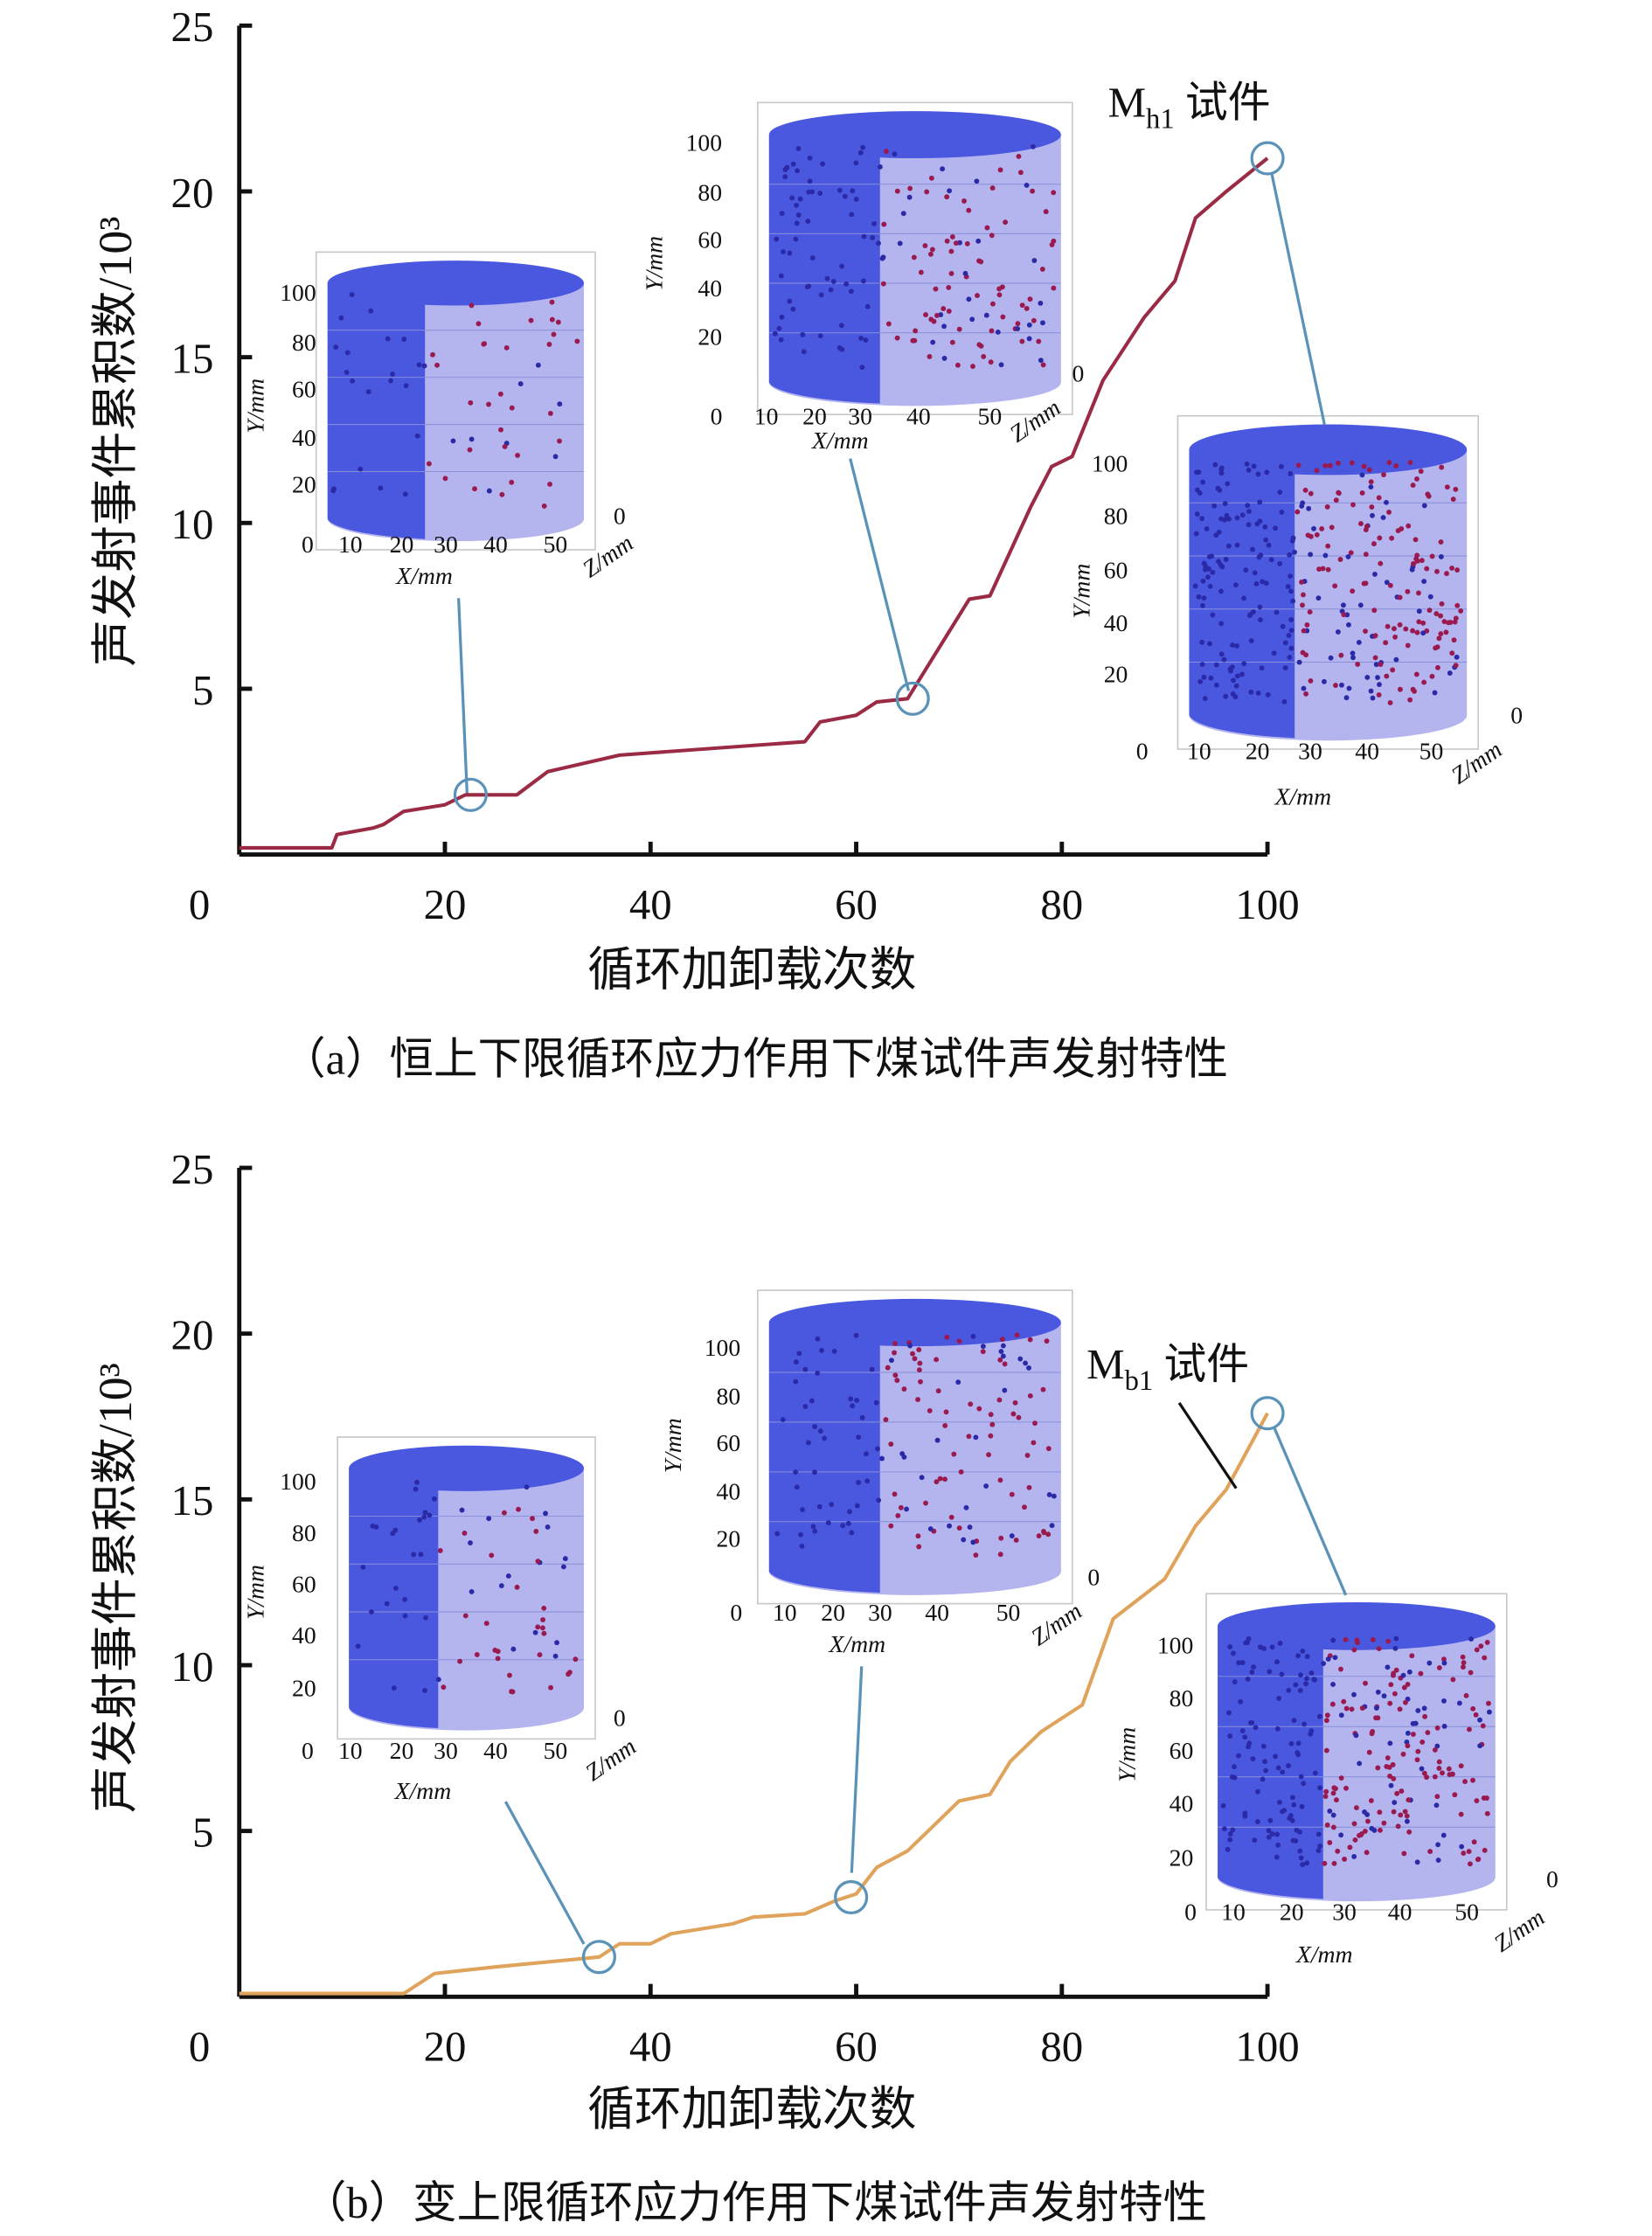 The width and height of the screenshot is (1652, 2236). Describe the element at coordinates (193, 1169) in the screenshot. I see `y-tick-label: 25` at that location.